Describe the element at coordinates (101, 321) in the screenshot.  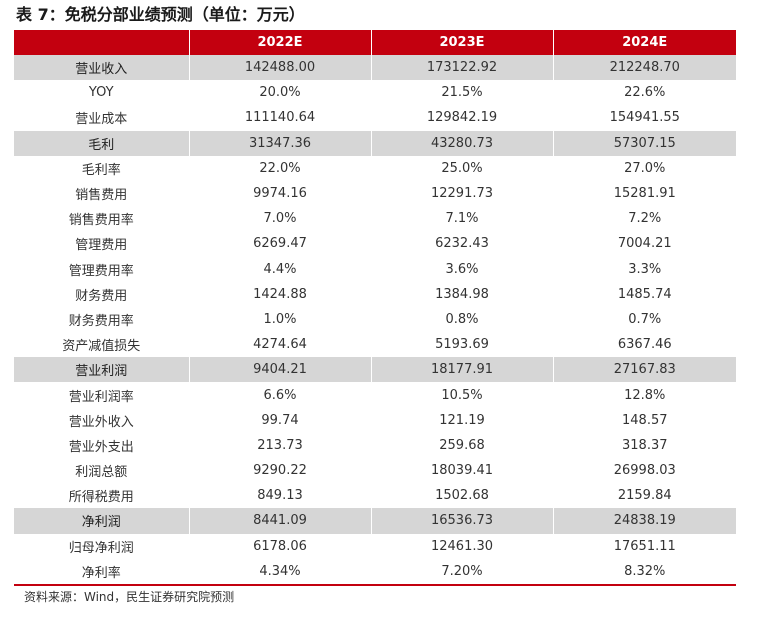
I see `row-label: 财务费用率` at that location.